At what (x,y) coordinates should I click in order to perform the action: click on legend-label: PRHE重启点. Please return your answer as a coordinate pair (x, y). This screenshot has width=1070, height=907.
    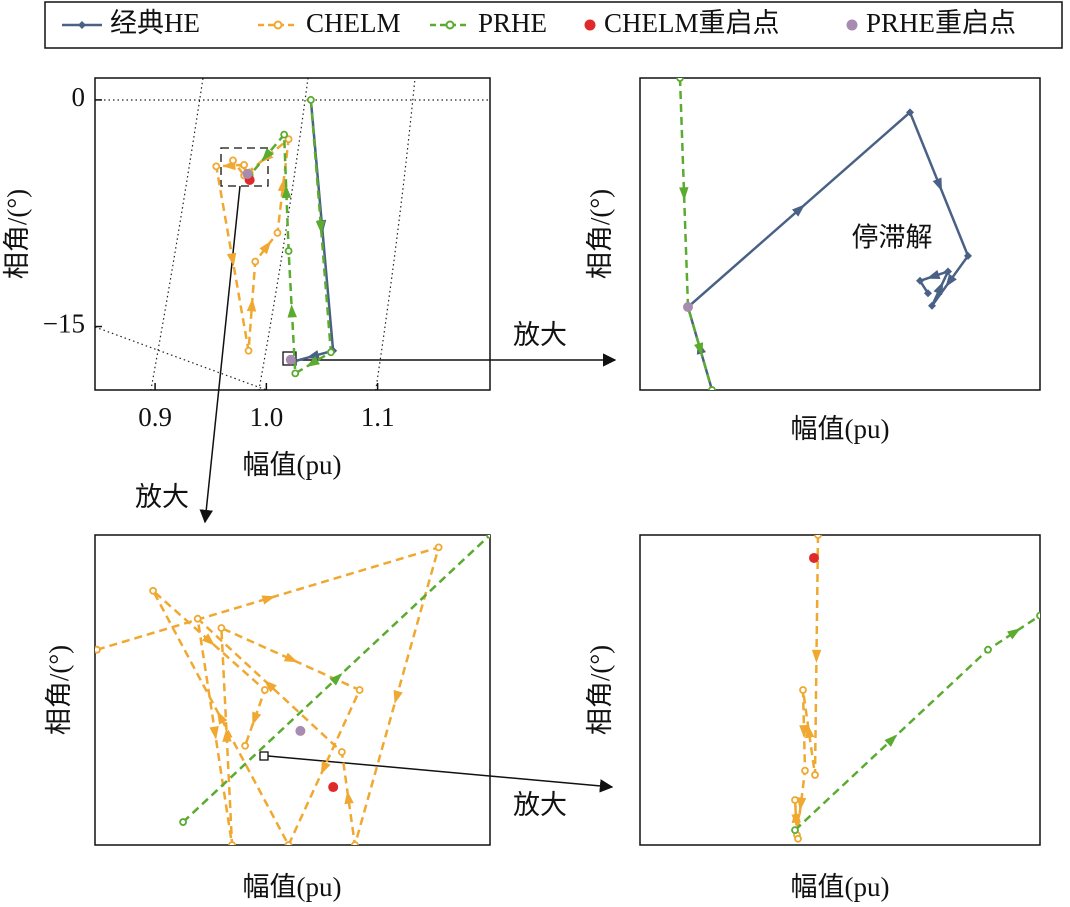
    Looking at the image, I should click on (941, 23).